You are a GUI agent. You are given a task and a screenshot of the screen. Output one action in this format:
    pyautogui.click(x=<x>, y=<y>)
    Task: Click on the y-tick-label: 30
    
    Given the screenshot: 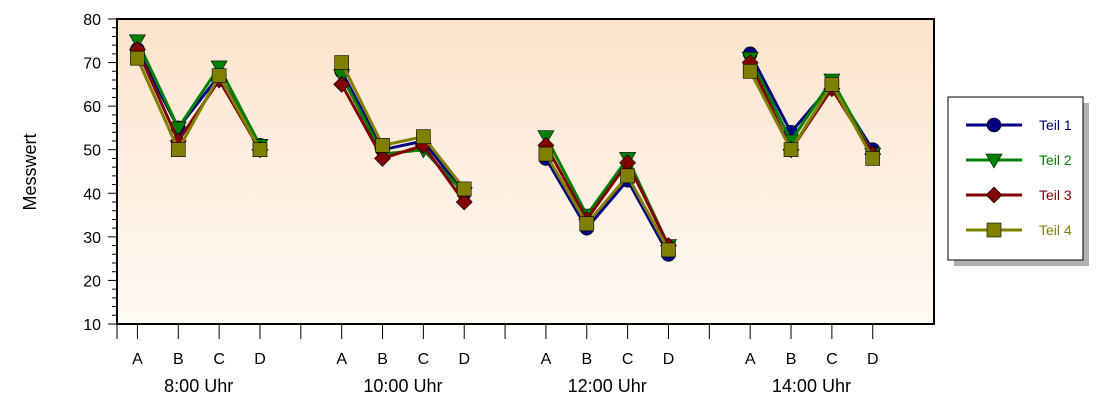 What is the action you would take?
    pyautogui.click(x=92, y=238)
    